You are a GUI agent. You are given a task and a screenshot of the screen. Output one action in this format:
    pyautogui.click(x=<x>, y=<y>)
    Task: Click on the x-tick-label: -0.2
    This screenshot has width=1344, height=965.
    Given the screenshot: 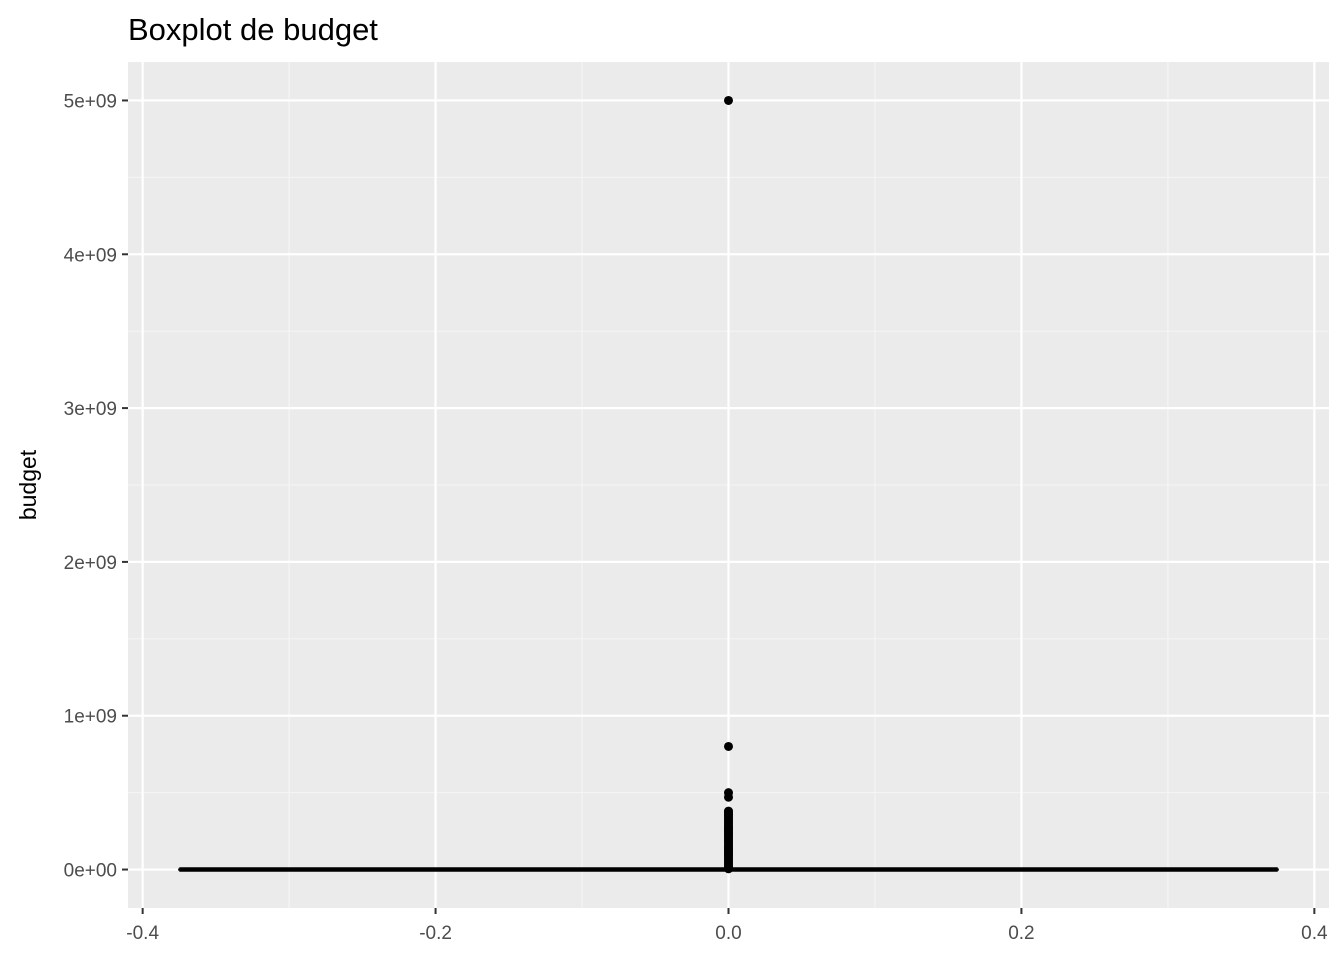 What is the action you would take?
    pyautogui.click(x=435, y=933)
    